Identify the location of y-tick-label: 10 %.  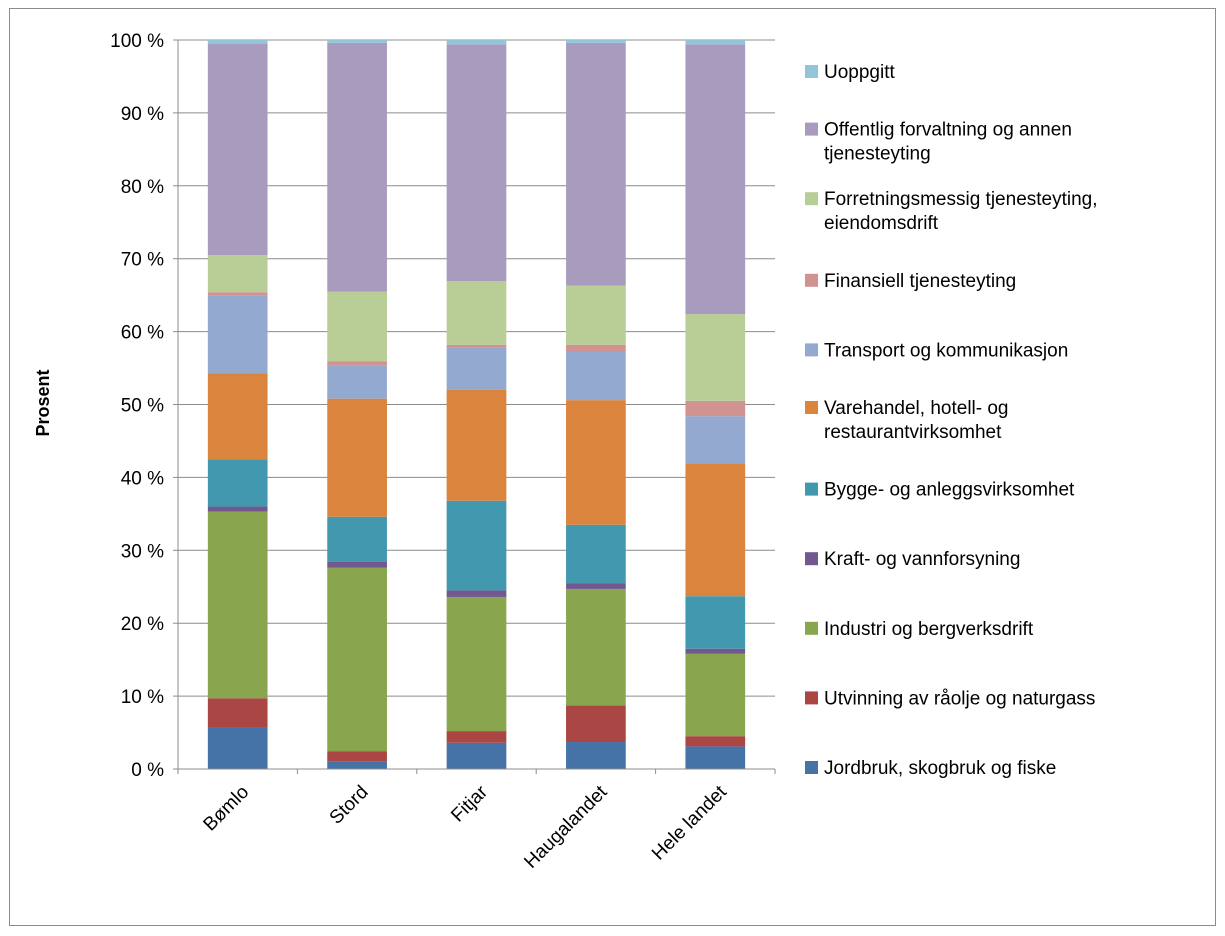
(142, 697).